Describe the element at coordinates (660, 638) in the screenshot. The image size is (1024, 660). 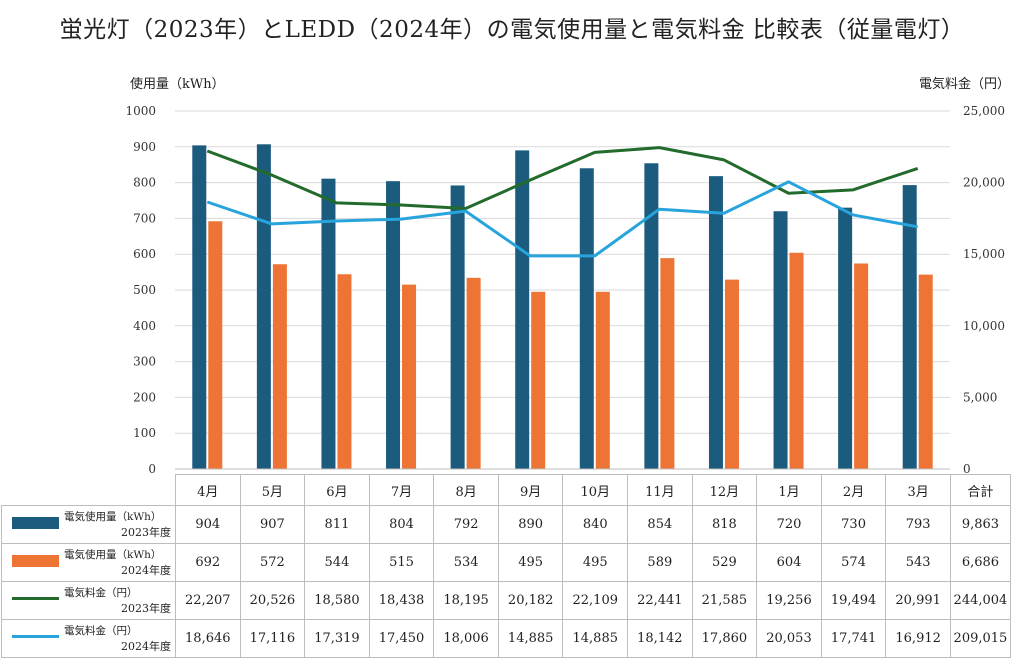
I see `data-cell: 18,142` at that location.